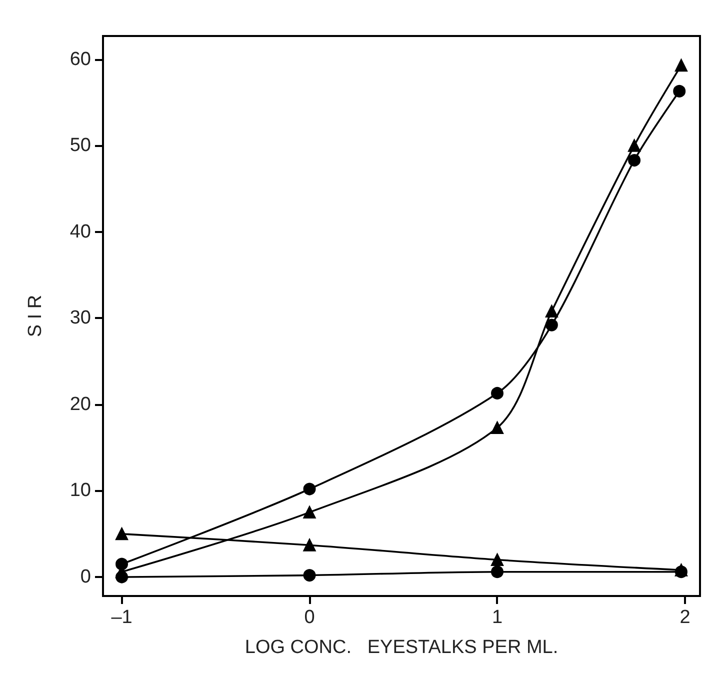  I want to click on y-tick-label: 20, so click(80, 404).